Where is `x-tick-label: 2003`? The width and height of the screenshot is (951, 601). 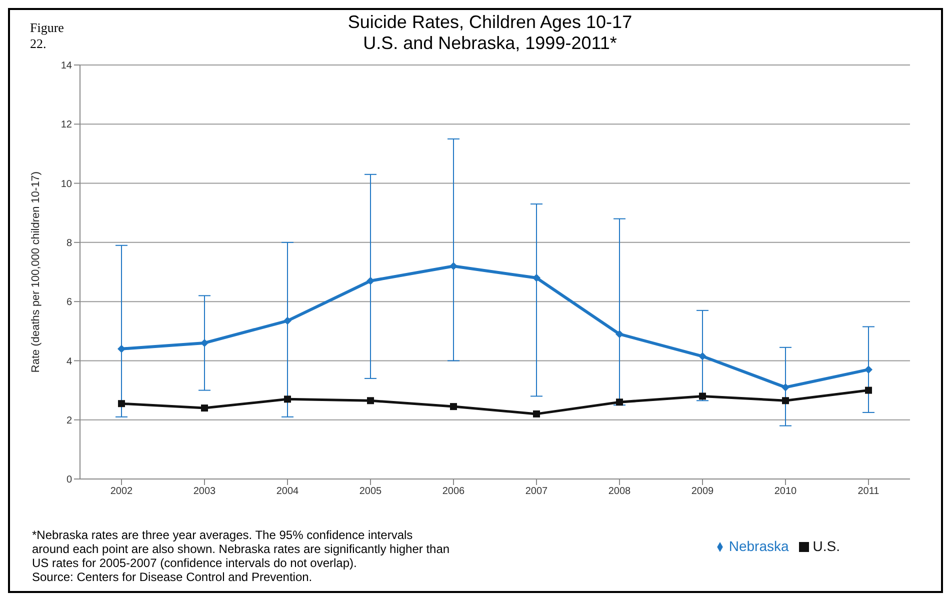 x-tick-label: 2003 is located at coordinates (204, 492).